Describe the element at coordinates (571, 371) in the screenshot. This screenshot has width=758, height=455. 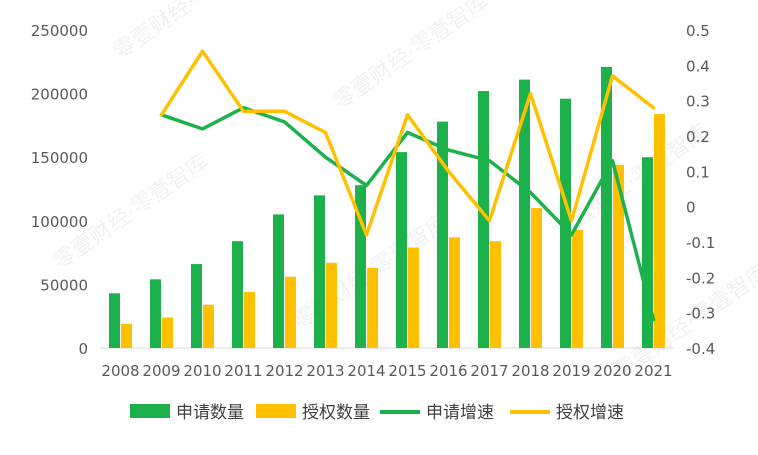
I see `x-tick-label: 2019` at that location.